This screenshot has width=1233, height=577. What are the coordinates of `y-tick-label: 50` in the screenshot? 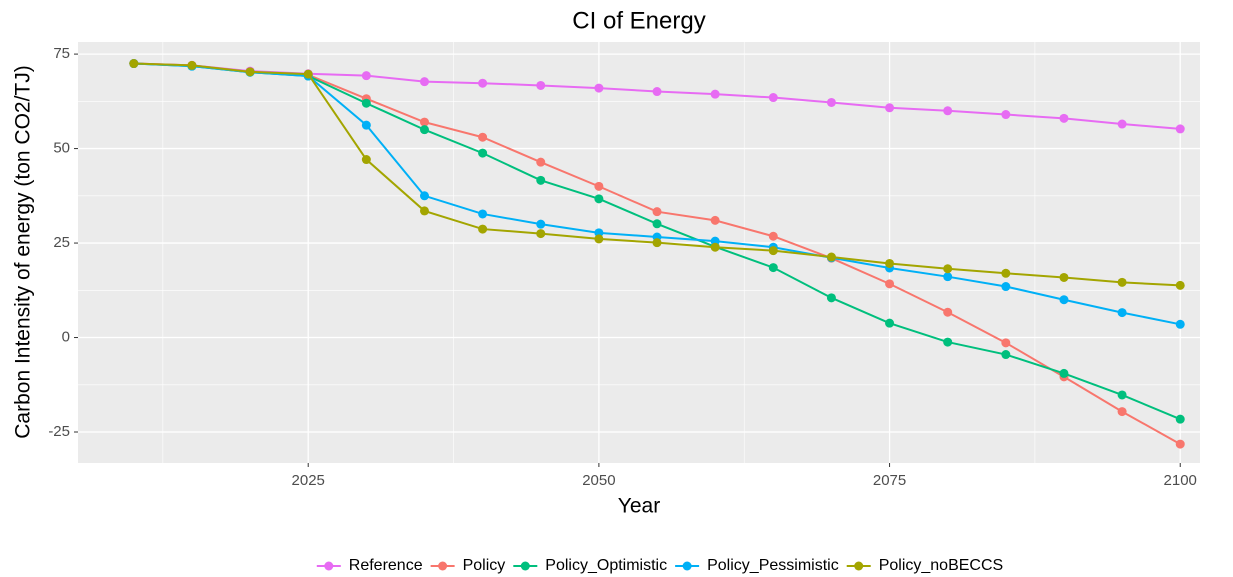 It's located at (61, 148).